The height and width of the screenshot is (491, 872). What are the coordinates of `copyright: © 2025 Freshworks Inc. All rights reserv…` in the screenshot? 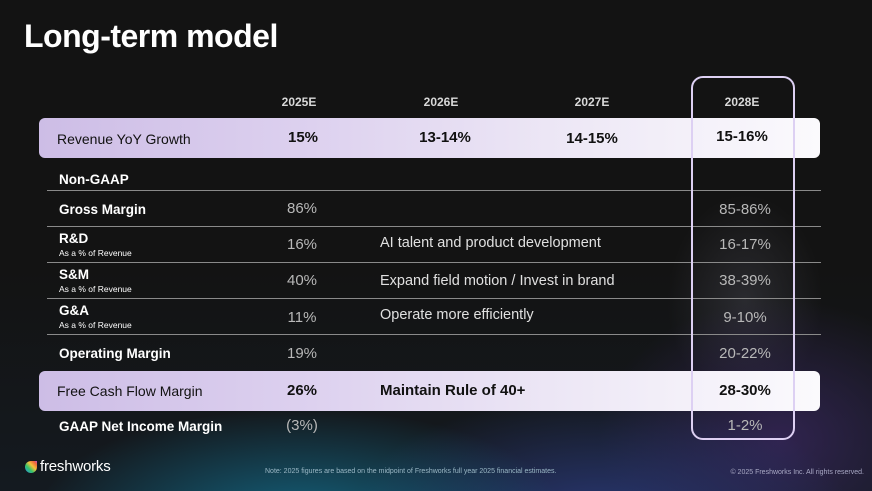 It's located at (797, 472).